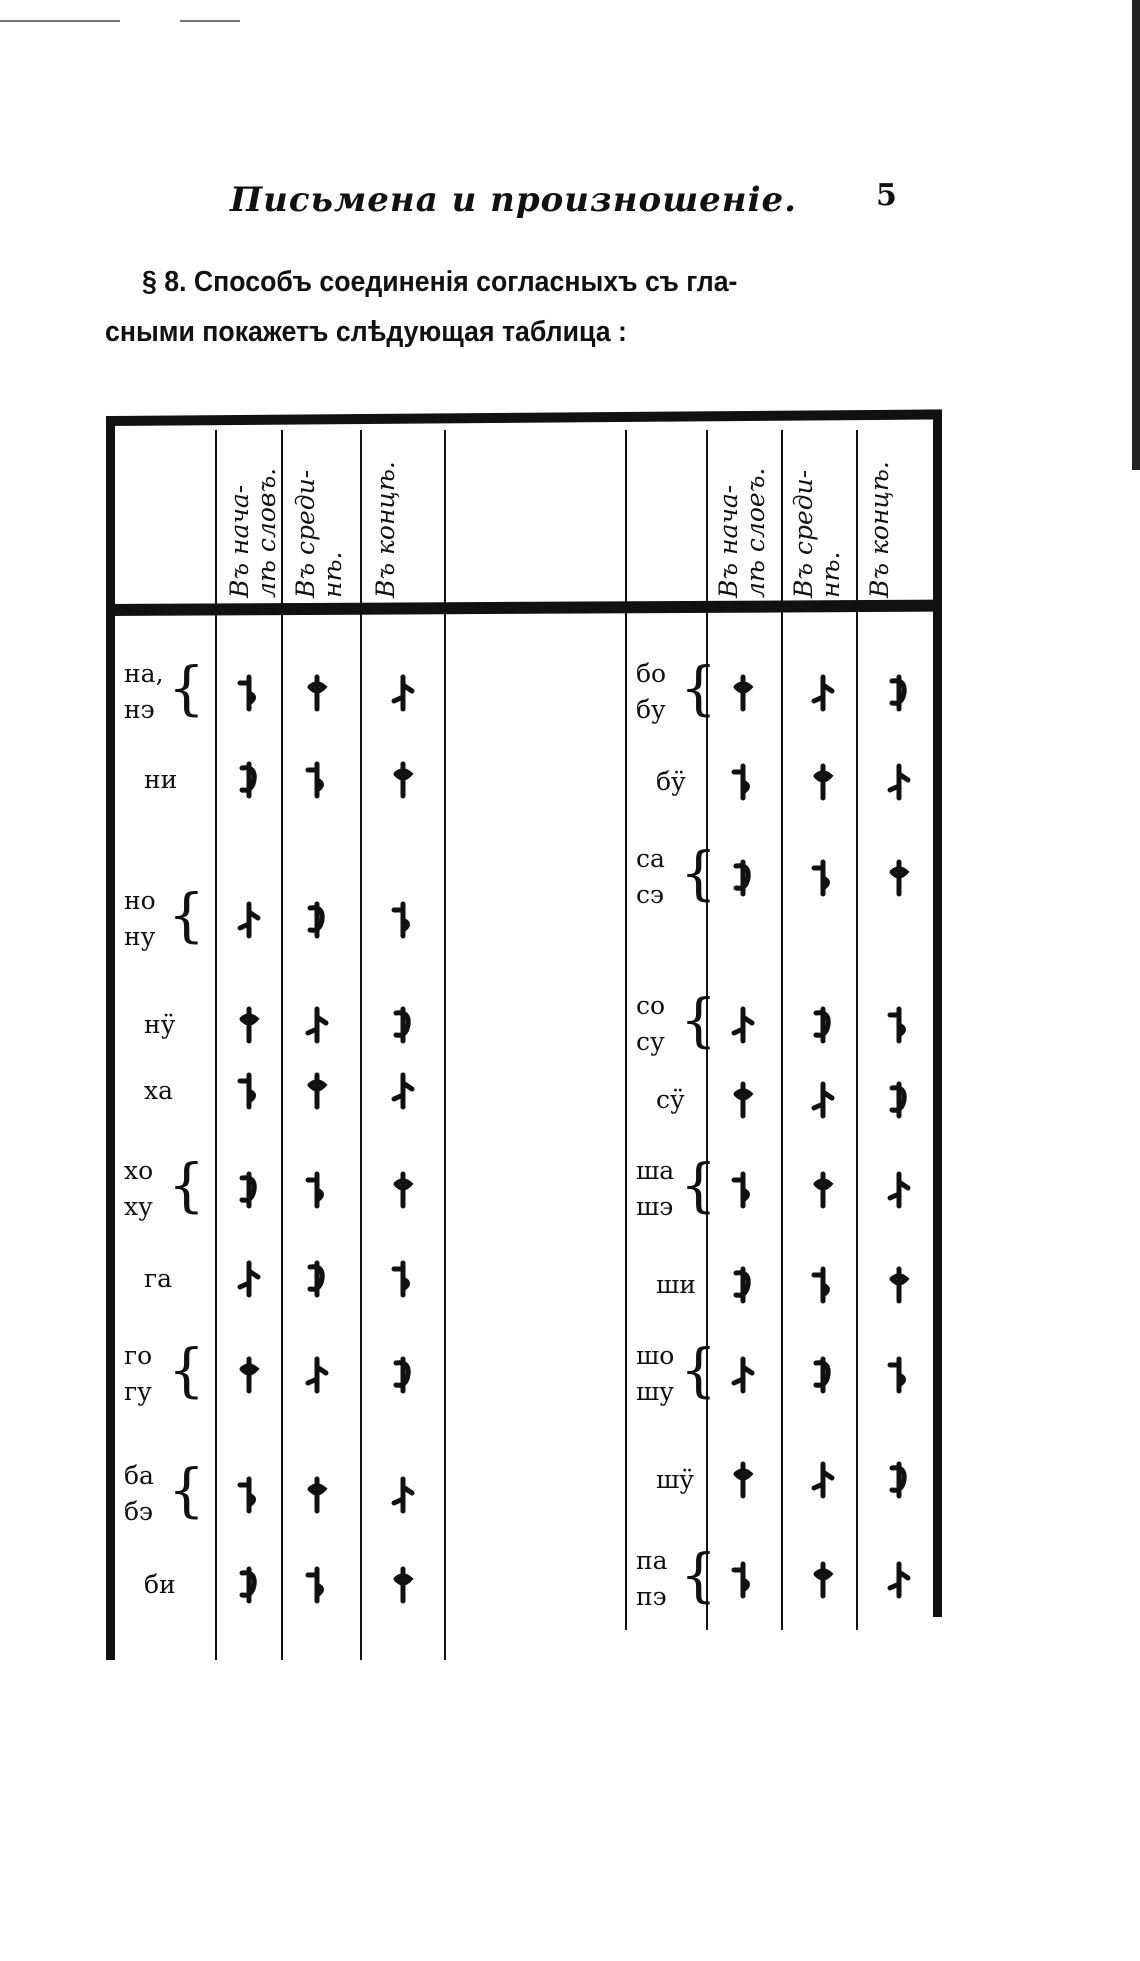  What do you see at coordinates (886, 195) in the screenshot?
I see `page-number: 5` at bounding box center [886, 195].